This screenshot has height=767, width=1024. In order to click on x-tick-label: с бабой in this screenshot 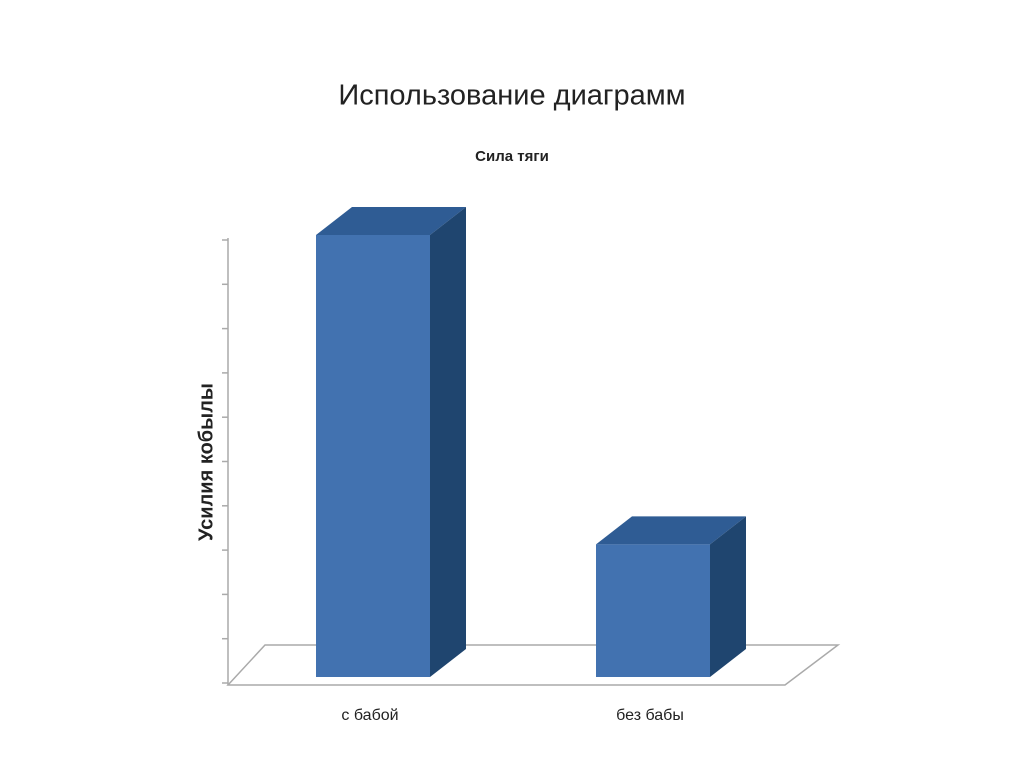, I will do `click(369, 715)`.